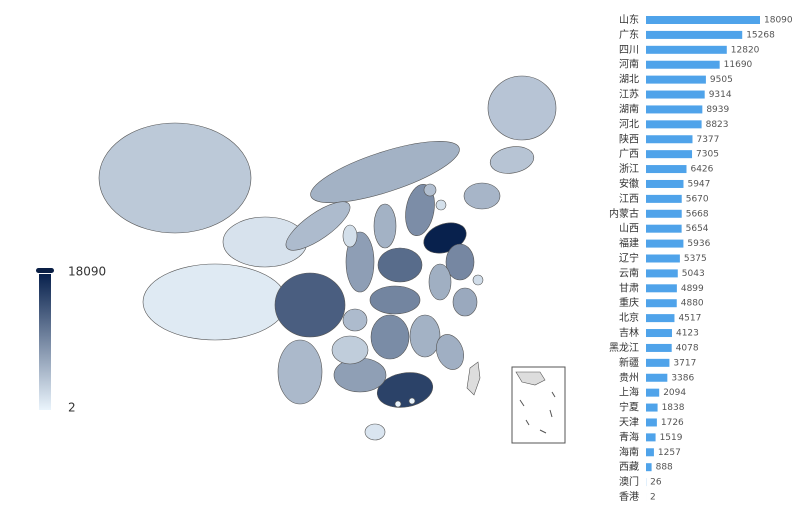 The width and height of the screenshot is (800, 512). Describe the element at coordinates (538, 405) in the screenshot. I see `south-sea-inset` at that location.